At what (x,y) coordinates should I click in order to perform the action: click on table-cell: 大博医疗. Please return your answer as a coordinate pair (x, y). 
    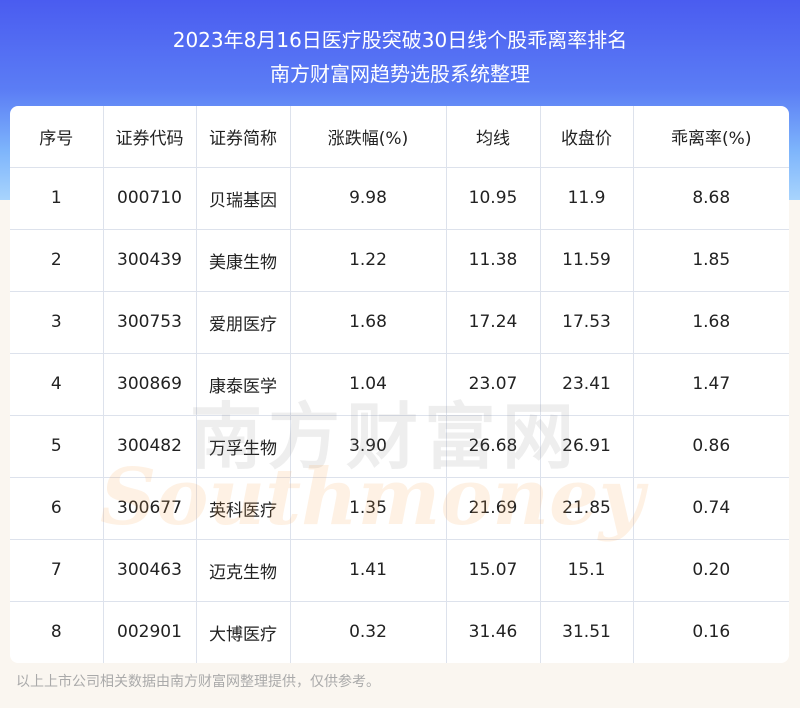
    Looking at the image, I should click on (243, 632).